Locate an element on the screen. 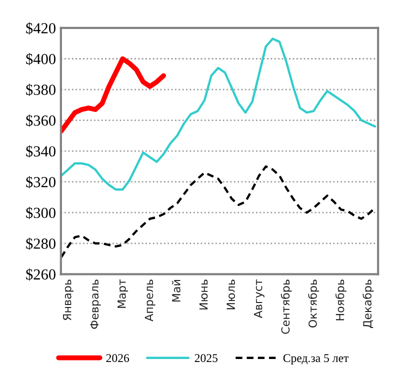  y-tick-label: $320 is located at coordinates (41, 182).